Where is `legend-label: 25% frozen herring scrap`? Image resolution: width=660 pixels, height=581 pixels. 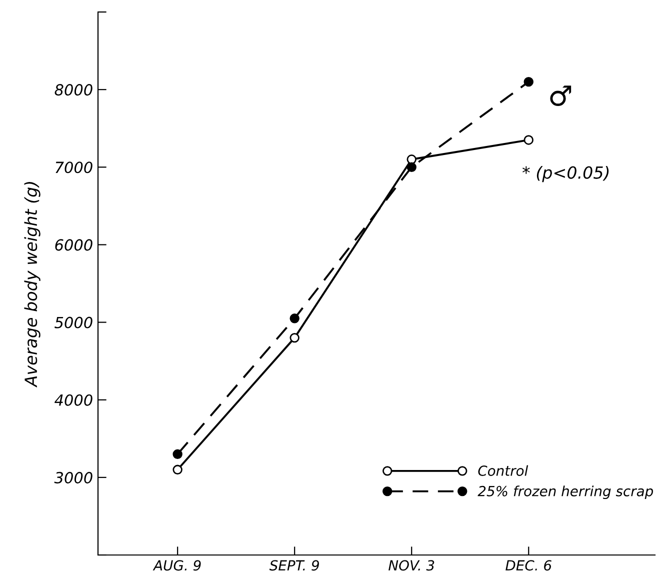
legend-label: 25% frozen herring scrap is located at coordinates (566, 493).